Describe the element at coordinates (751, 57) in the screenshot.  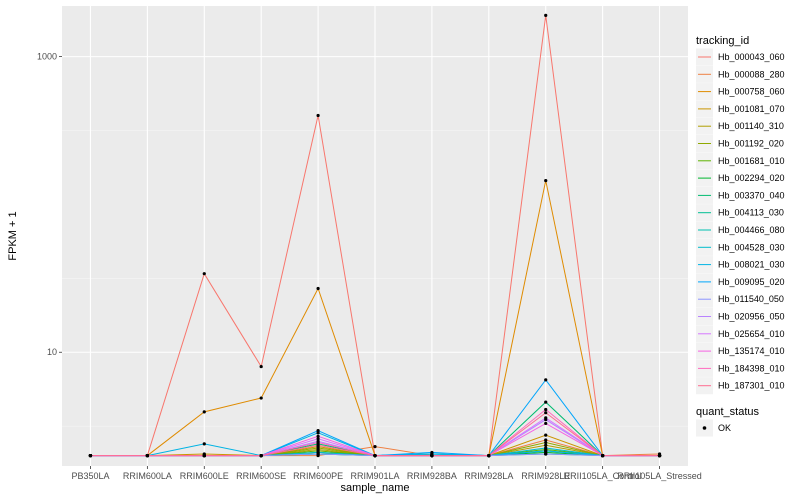
I see `legend-label: Hb_000043_060` at that location.